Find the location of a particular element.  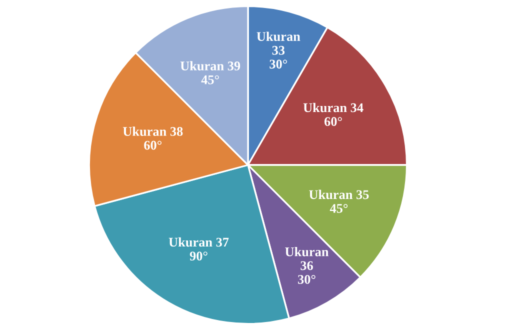

slice-label: Ukuran 37 is located at coordinates (198, 242).